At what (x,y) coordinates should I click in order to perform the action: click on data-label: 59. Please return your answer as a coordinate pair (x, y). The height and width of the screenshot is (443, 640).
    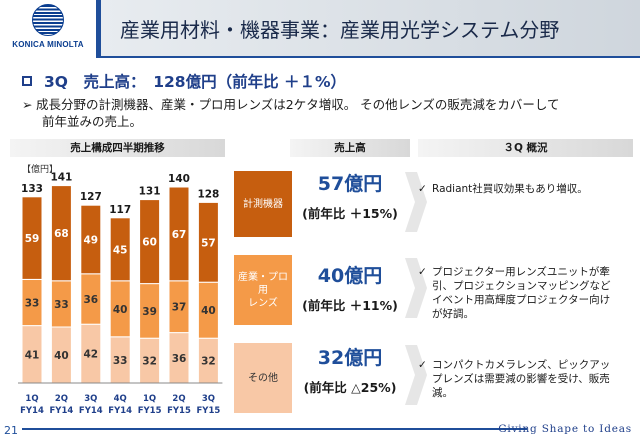
    Looking at the image, I should click on (32, 239).